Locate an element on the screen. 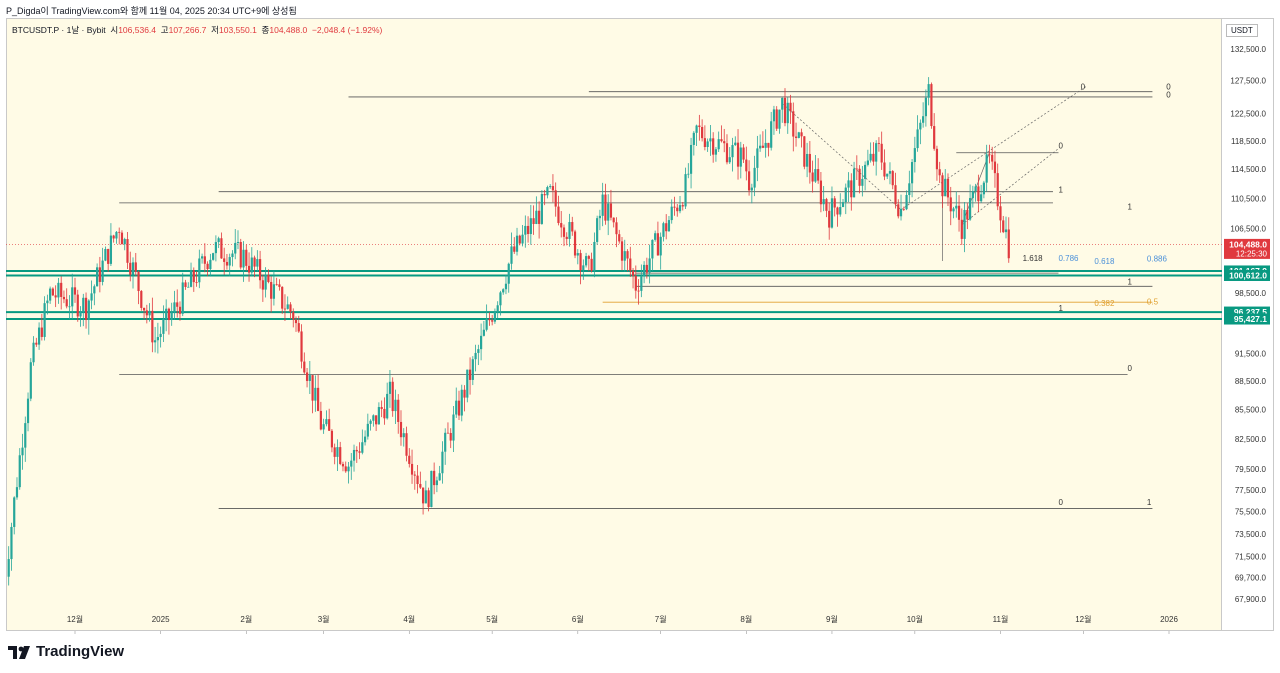  y-tick-label: 75,500.0 is located at coordinates (1251, 512).